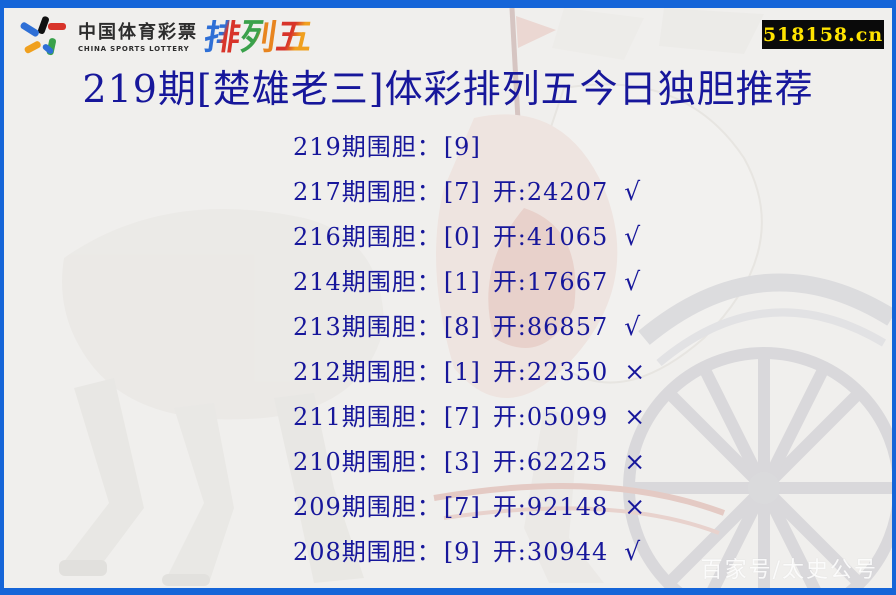  I want to click on row-period: 210期围胆：, so click(367, 462).